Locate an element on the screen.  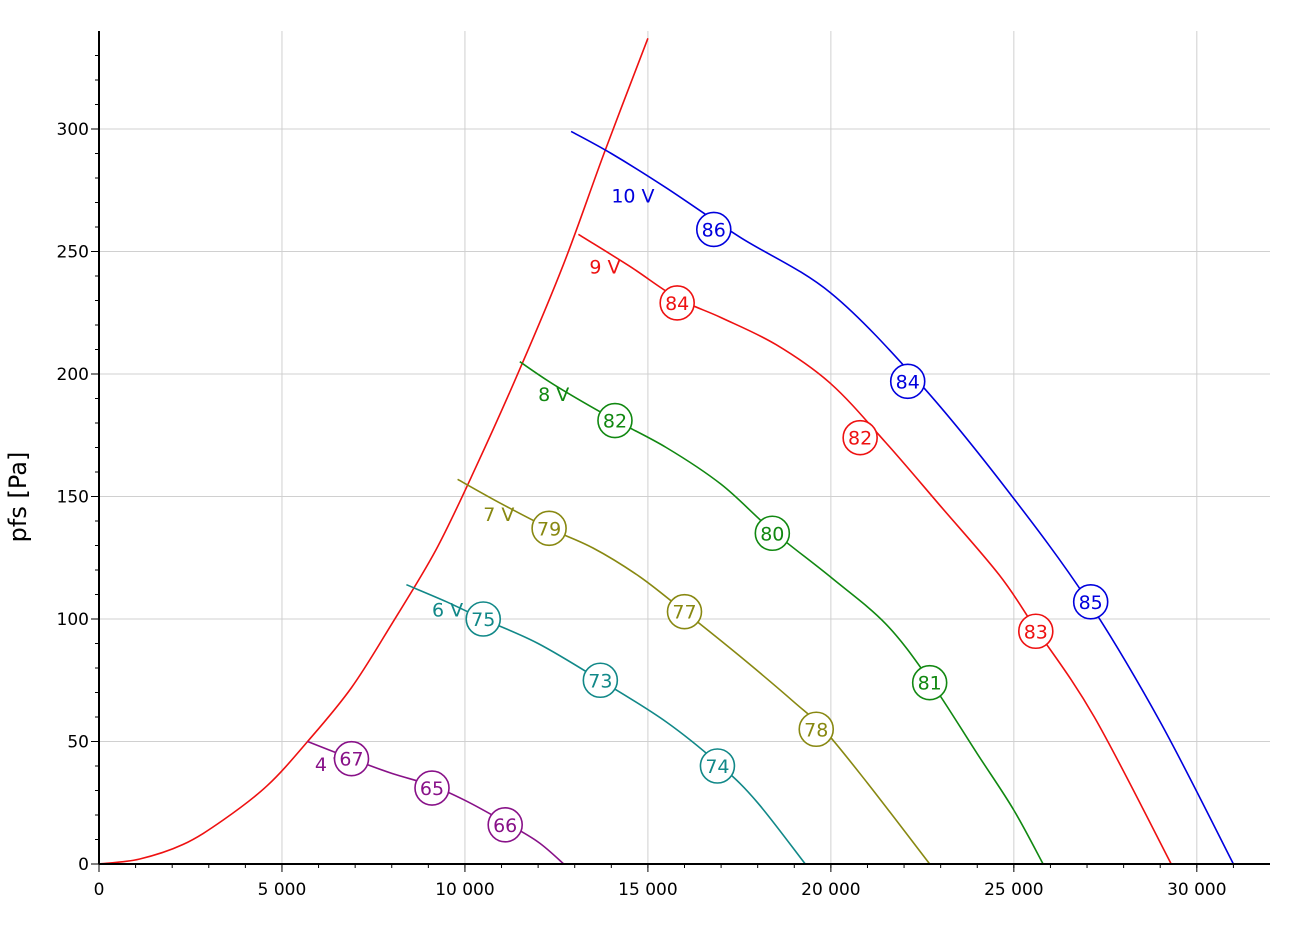
efficiency-marker: 80 is located at coordinates (772, 533).